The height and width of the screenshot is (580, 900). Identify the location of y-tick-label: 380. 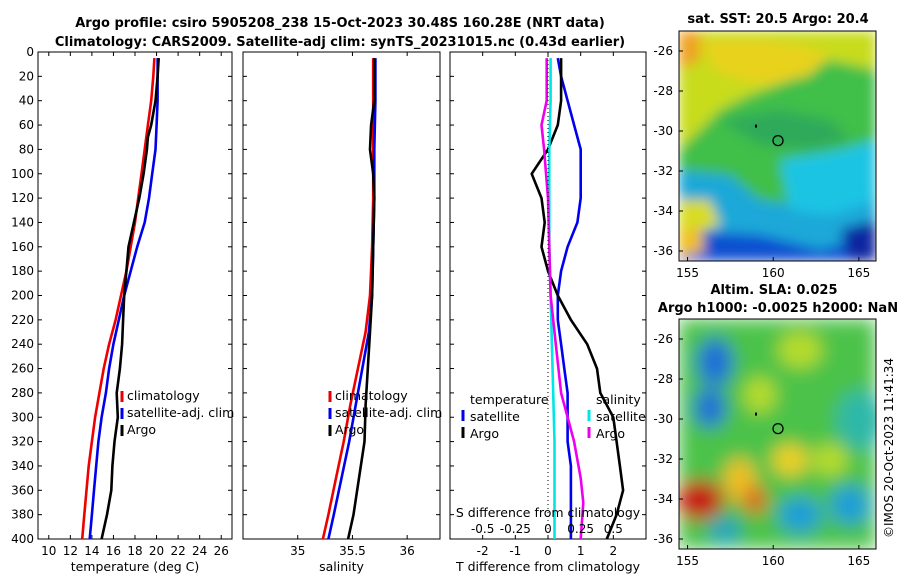
(22, 515).